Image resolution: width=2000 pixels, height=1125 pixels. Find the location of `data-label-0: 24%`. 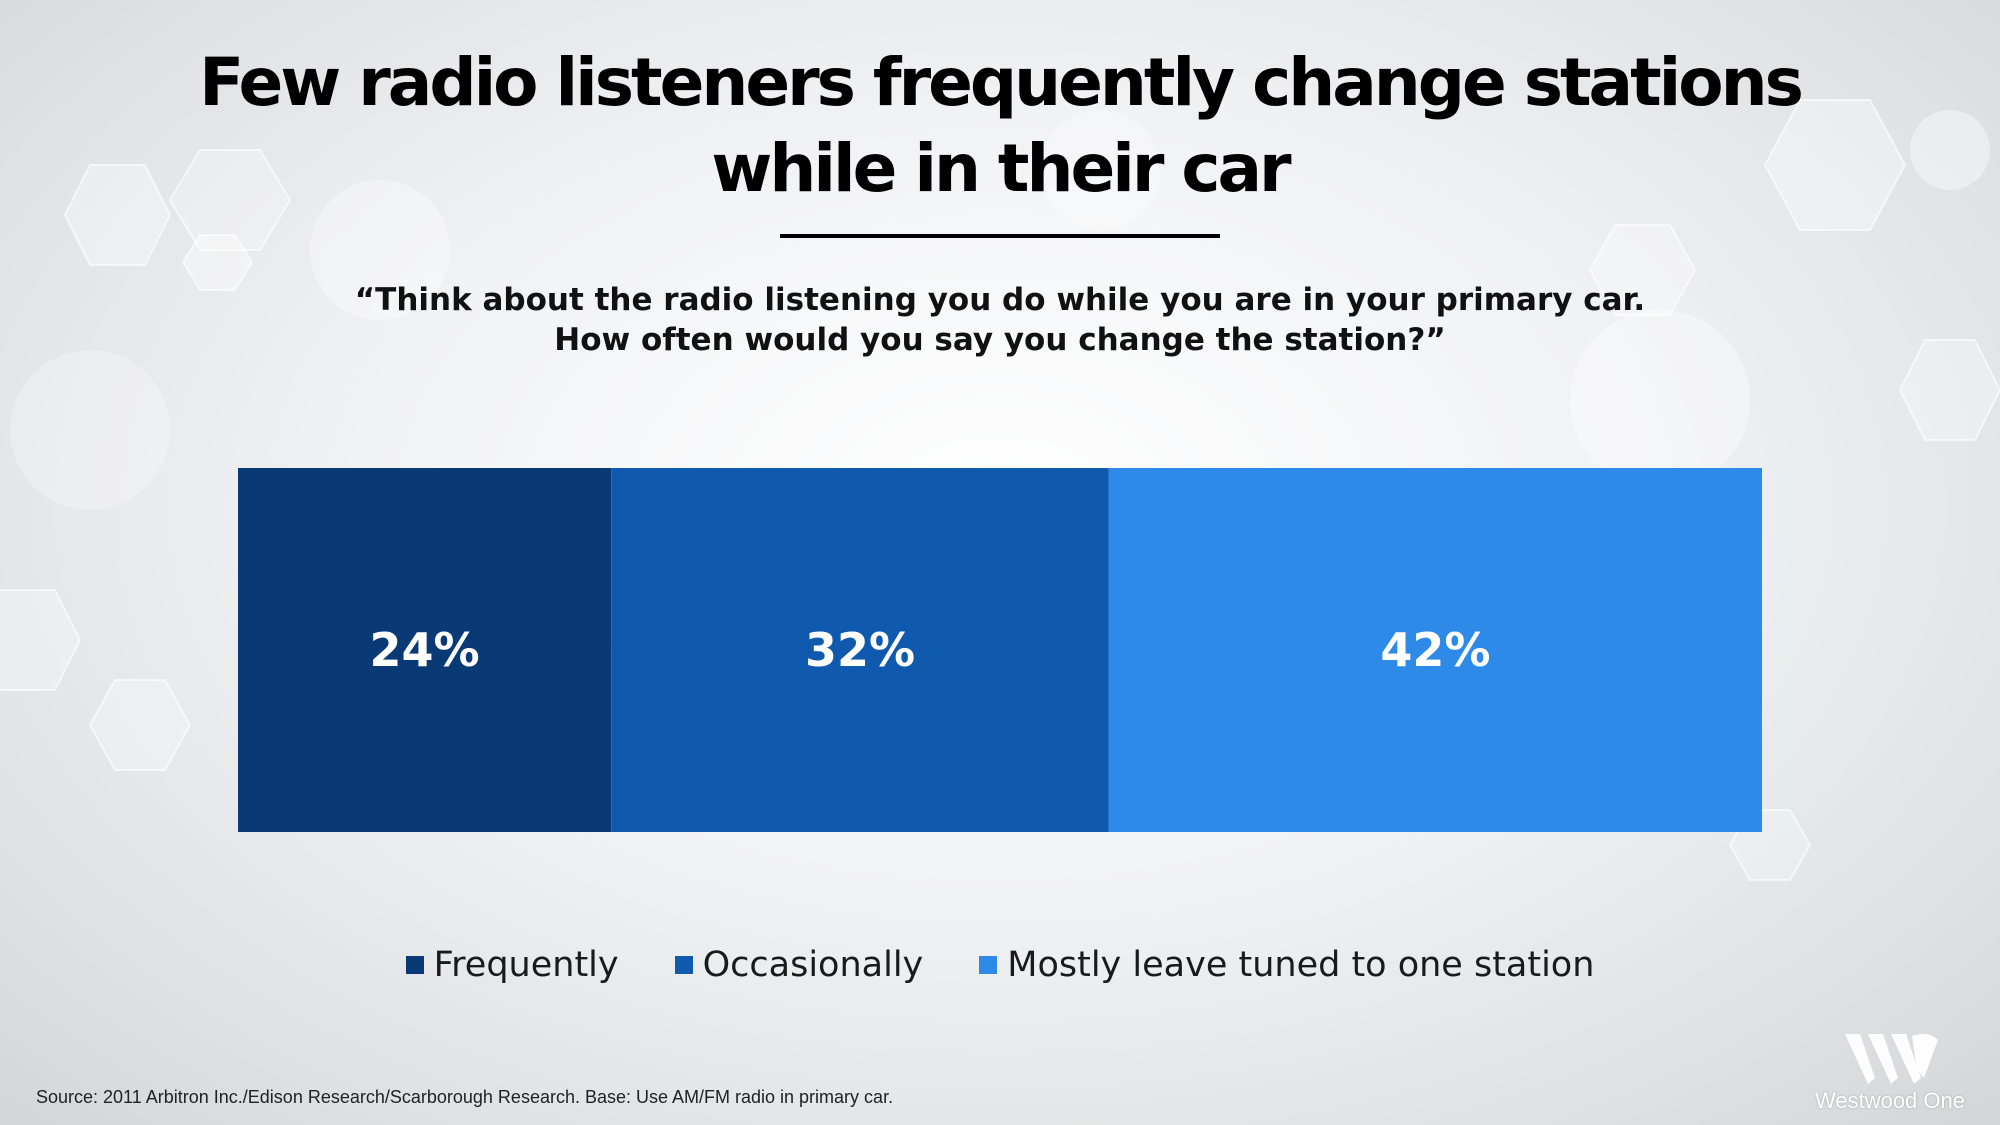

data-label-0: 24% is located at coordinates (425, 650).